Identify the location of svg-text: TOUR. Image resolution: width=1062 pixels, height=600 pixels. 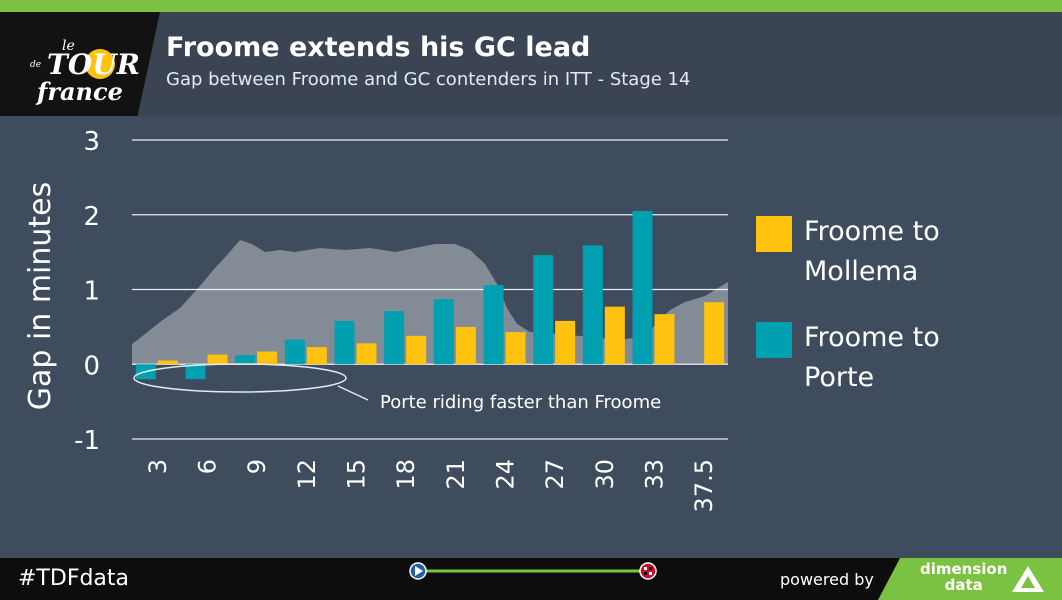
(93, 64).